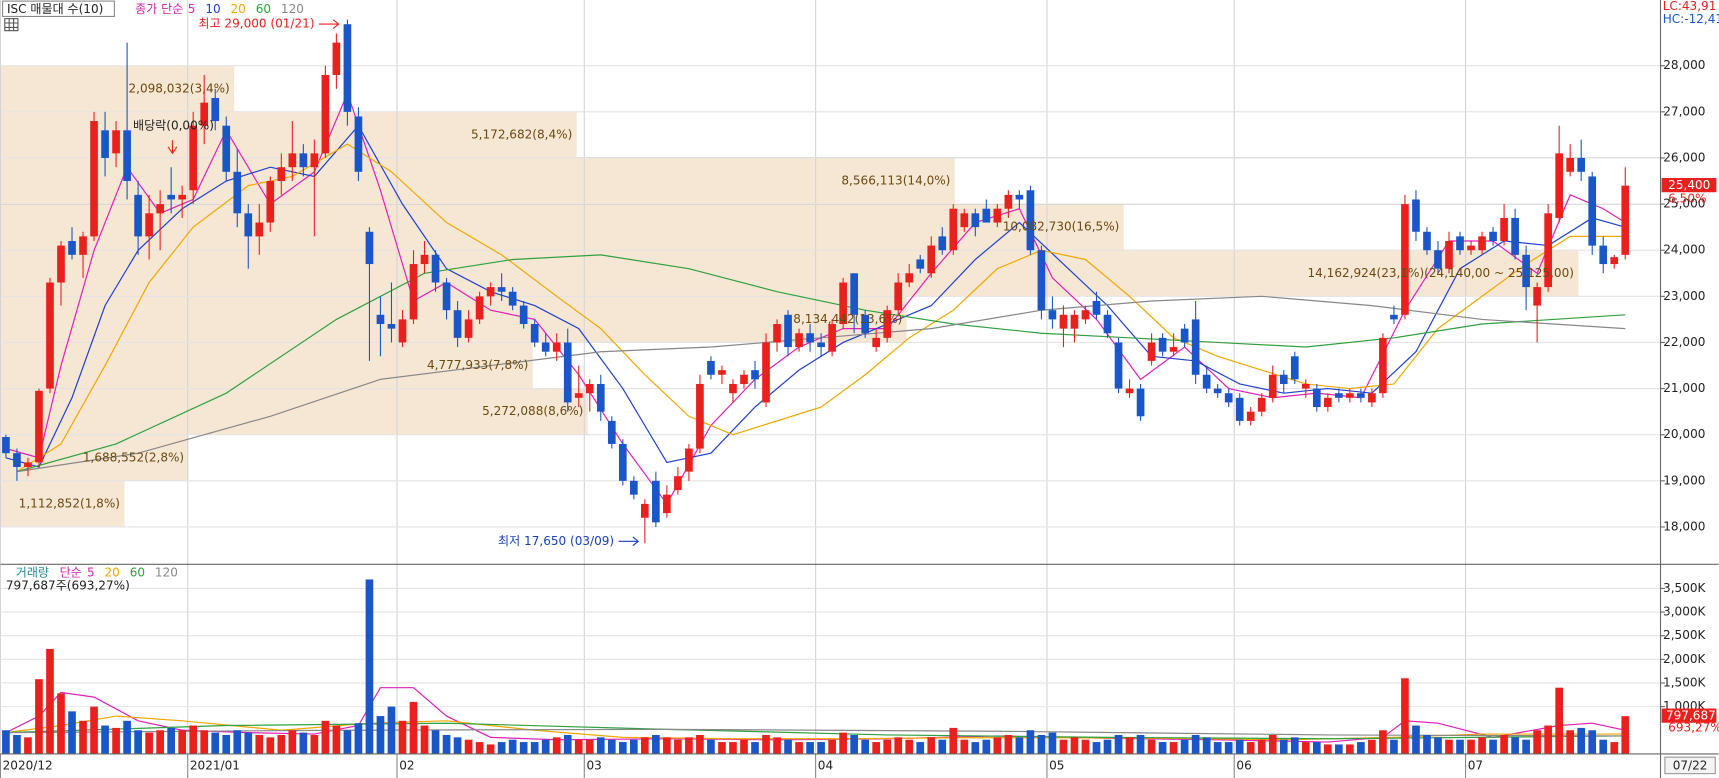 This screenshot has width=1719, height=778. What do you see at coordinates (133, 457) in the screenshot?
I see `profile-label: 1,688,552(2,8%)` at bounding box center [133, 457].